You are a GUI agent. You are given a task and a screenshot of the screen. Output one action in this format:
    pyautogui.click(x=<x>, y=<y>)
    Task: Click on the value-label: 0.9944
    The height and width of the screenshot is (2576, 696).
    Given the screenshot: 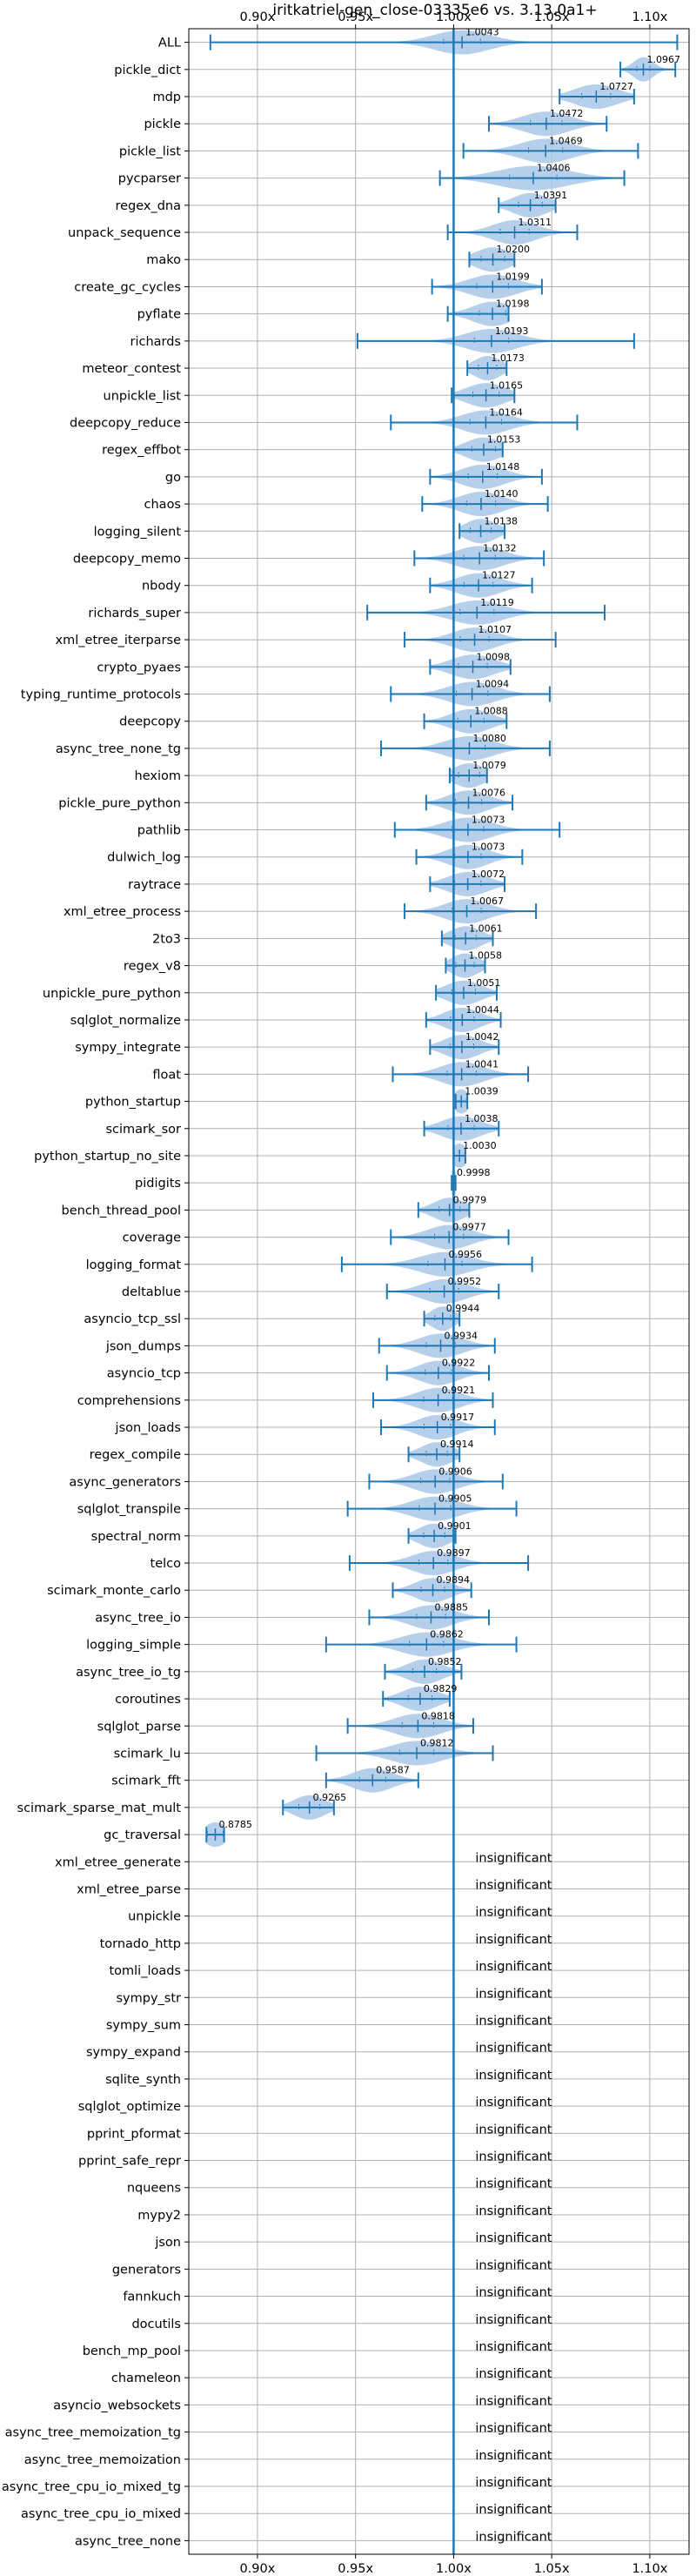 What is the action you would take?
    pyautogui.click(x=463, y=1308)
    